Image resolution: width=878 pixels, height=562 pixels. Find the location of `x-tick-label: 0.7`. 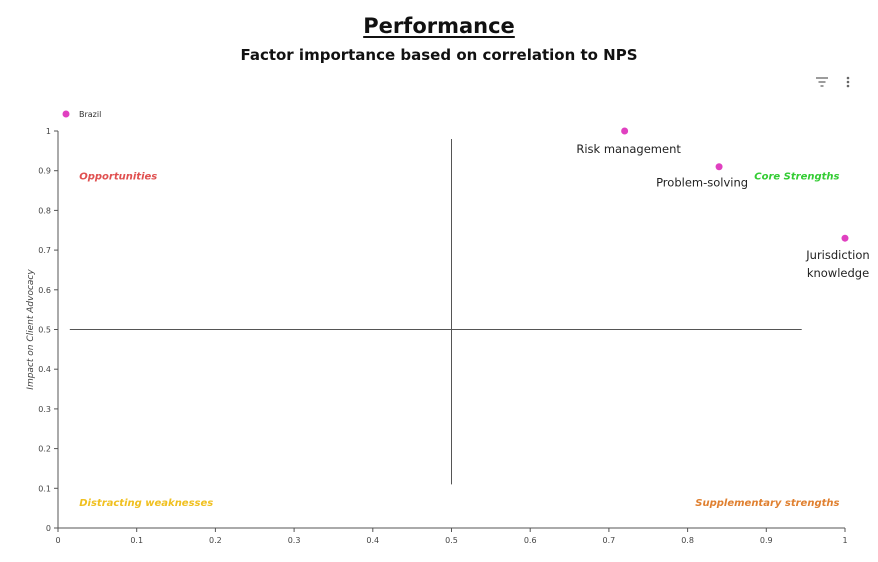

x-tick-label: 0.7 is located at coordinates (609, 540).